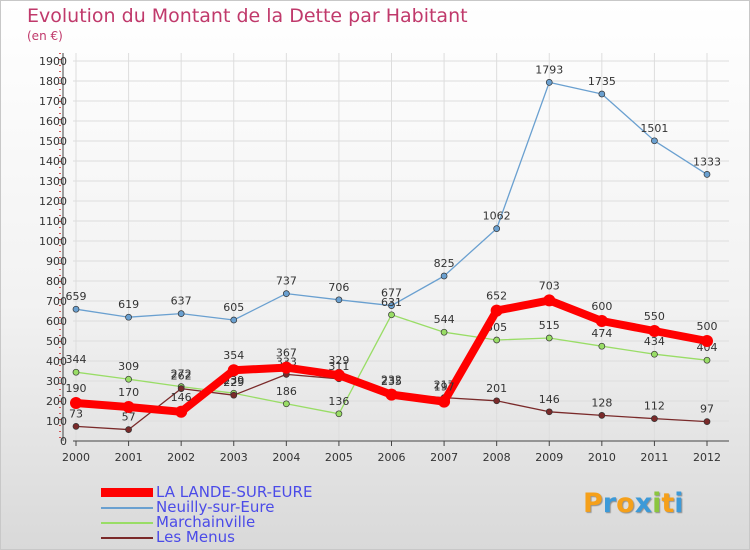  What do you see at coordinates (53, 201) in the screenshot?
I see `y-tick-label: 1200` at bounding box center [53, 201].